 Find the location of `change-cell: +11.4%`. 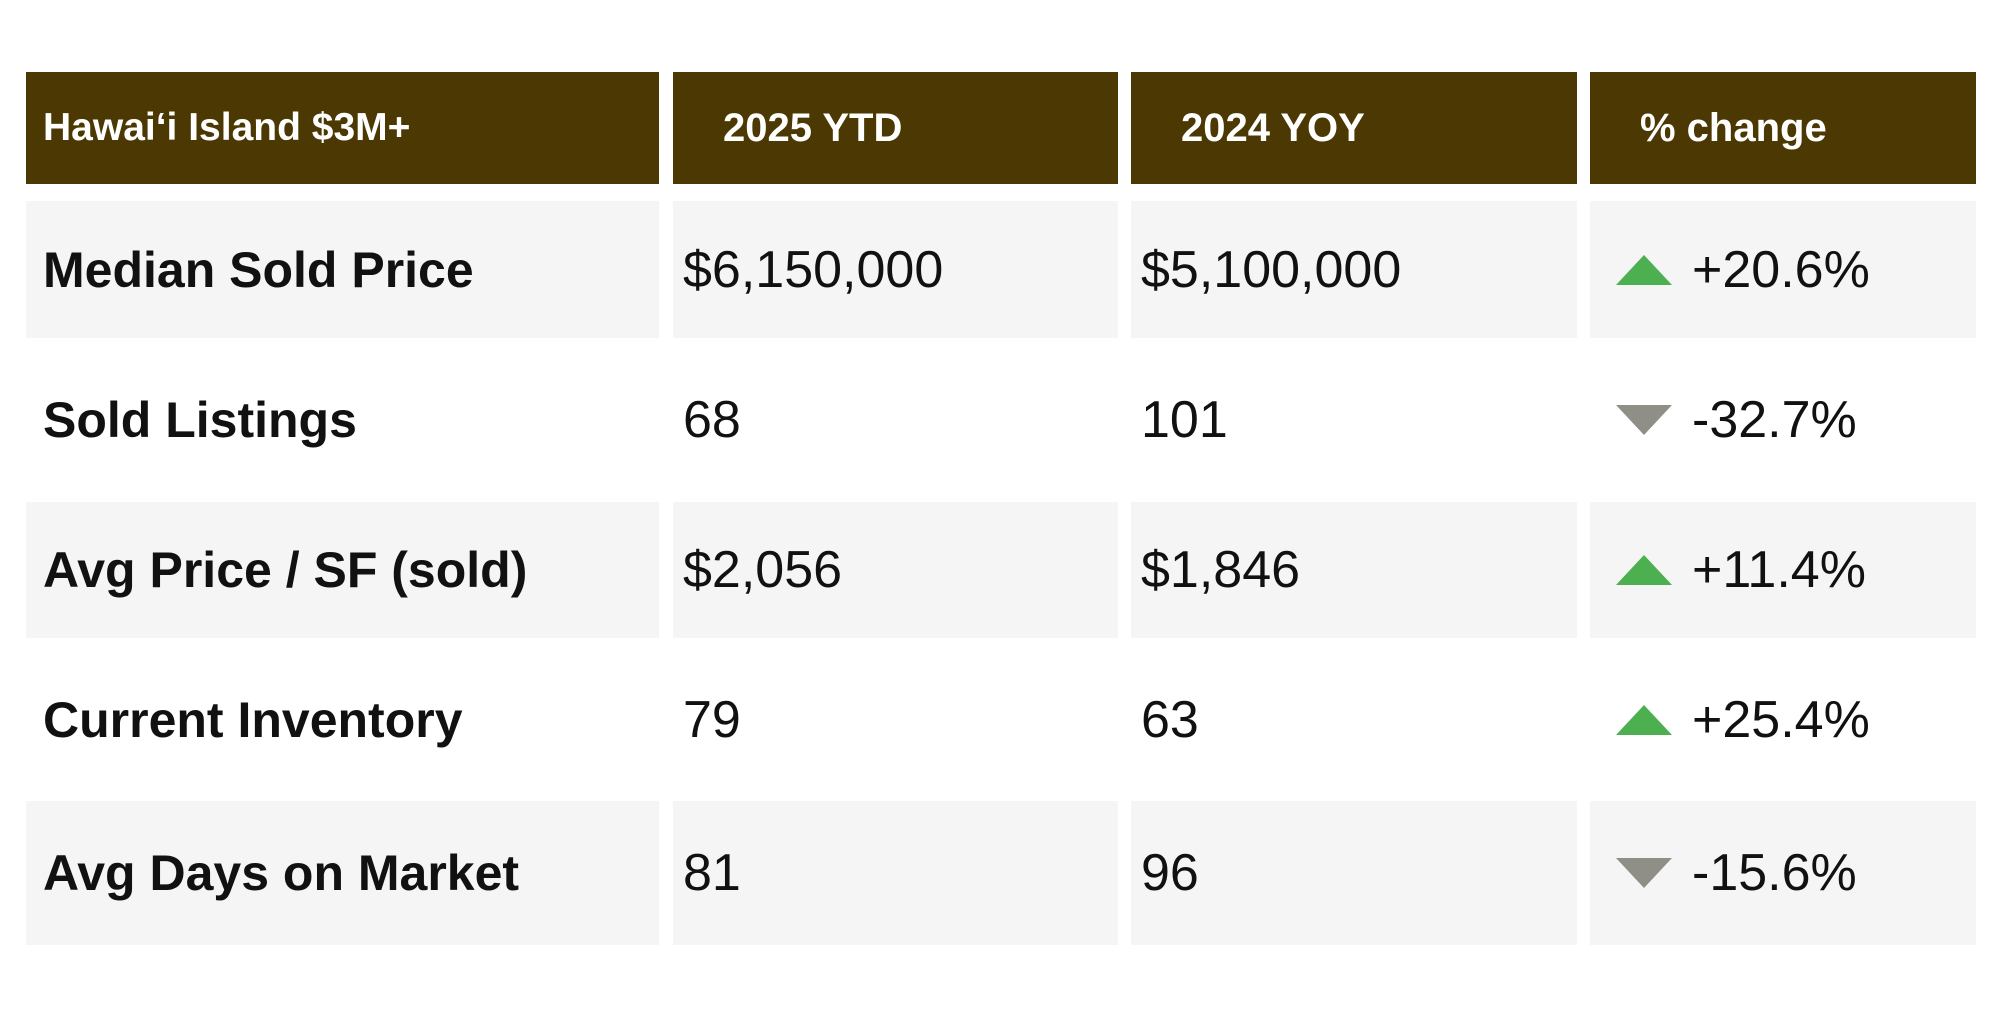

change-cell: +11.4% is located at coordinates (1783, 570).